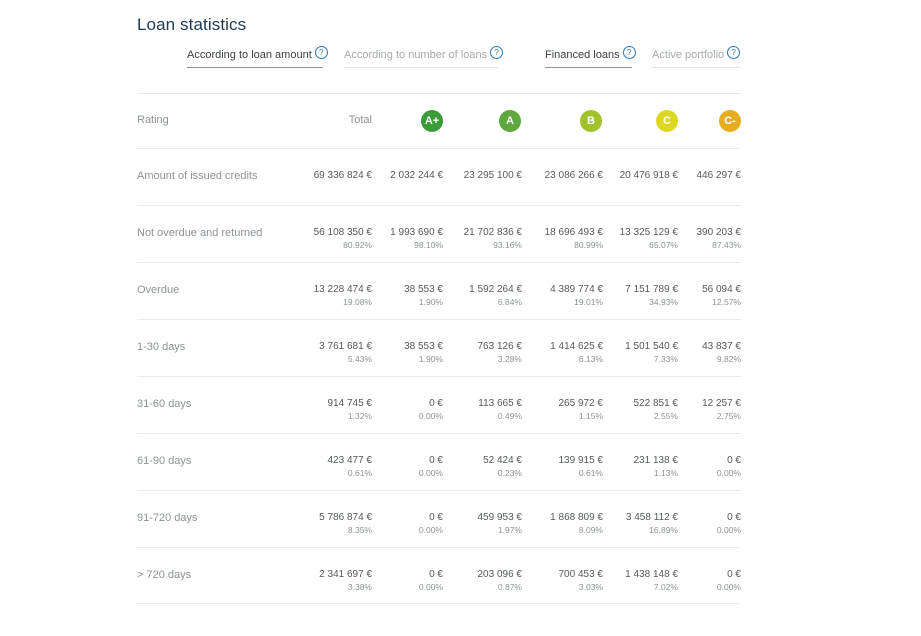  Describe the element at coordinates (573, 175) in the screenshot. I see `rating-value: 23 086 266 €` at that location.